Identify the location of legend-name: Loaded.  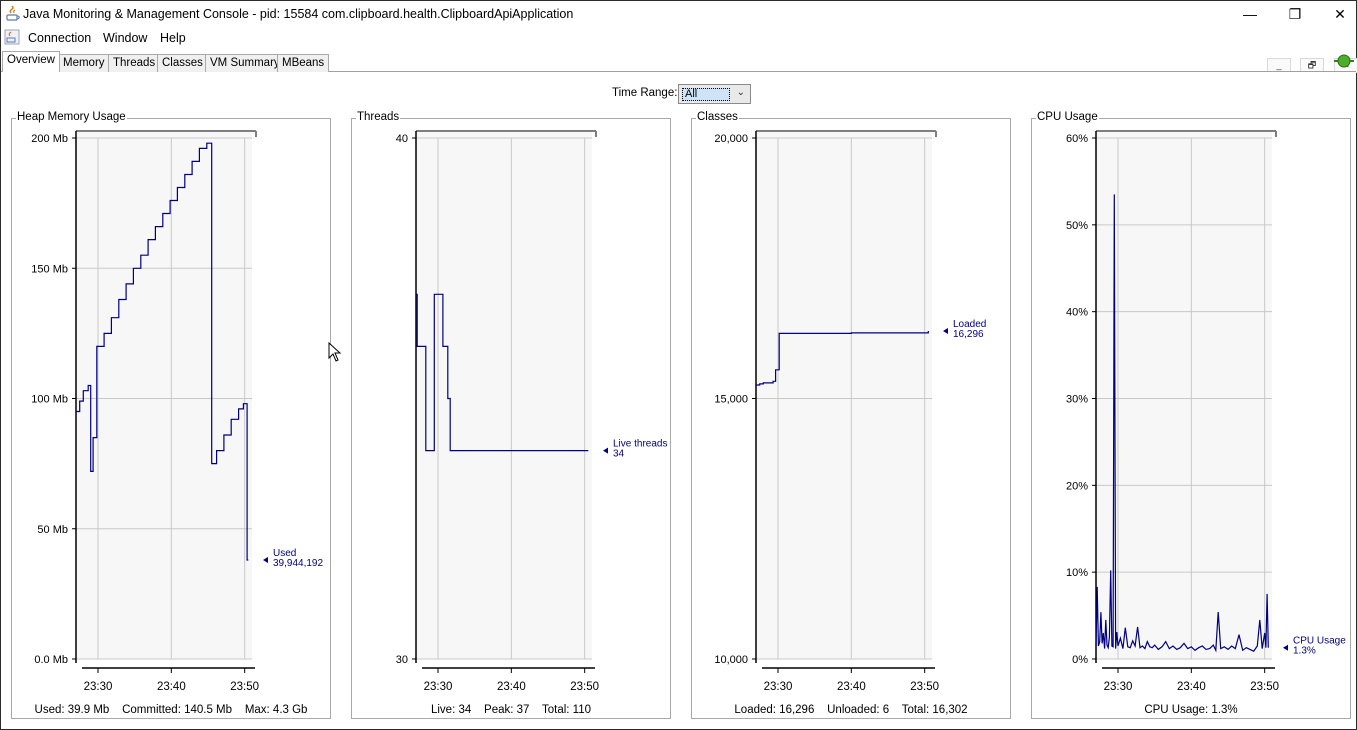
(969, 324).